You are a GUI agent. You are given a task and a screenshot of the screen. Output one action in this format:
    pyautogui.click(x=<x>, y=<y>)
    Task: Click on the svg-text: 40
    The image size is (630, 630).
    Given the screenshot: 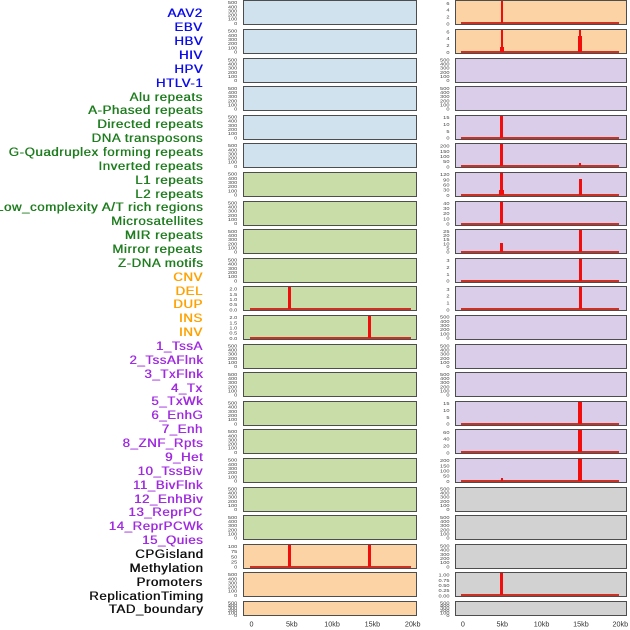 What is the action you would take?
    pyautogui.click(x=446, y=439)
    